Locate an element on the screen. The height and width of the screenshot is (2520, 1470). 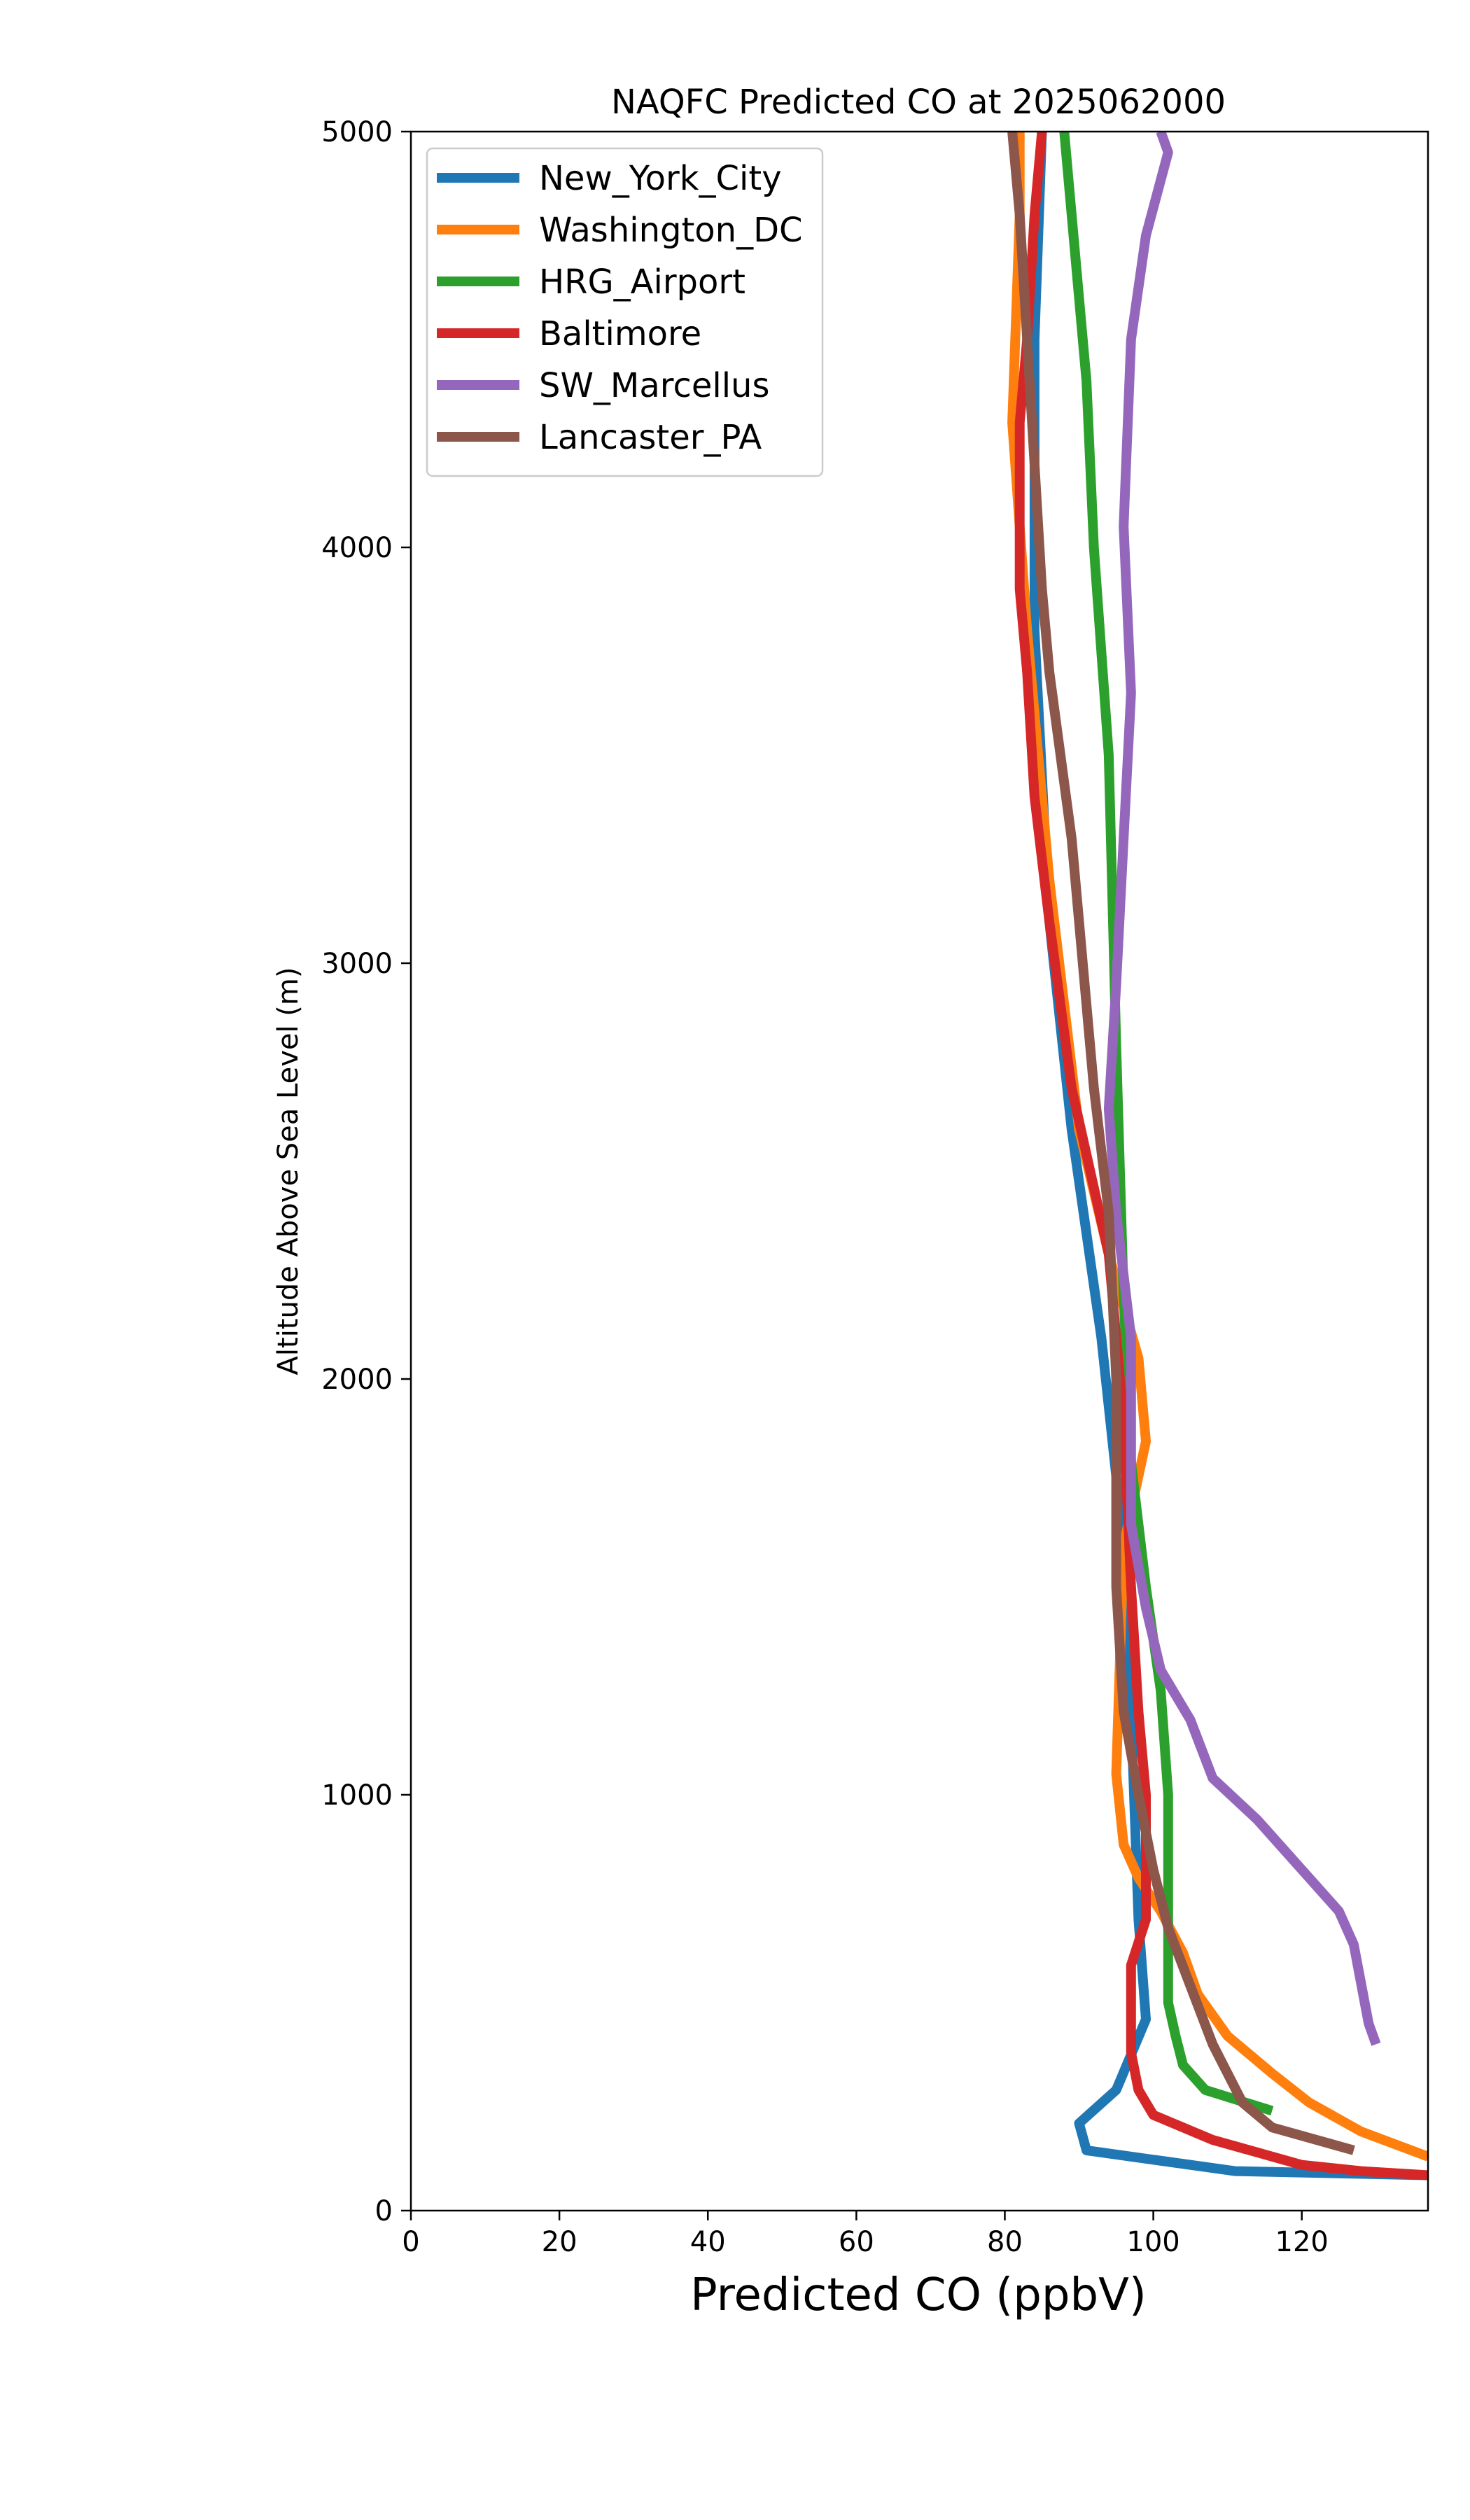
chart-title: NAQFC Predicted CO at 2025062000 is located at coordinates (918, 102).